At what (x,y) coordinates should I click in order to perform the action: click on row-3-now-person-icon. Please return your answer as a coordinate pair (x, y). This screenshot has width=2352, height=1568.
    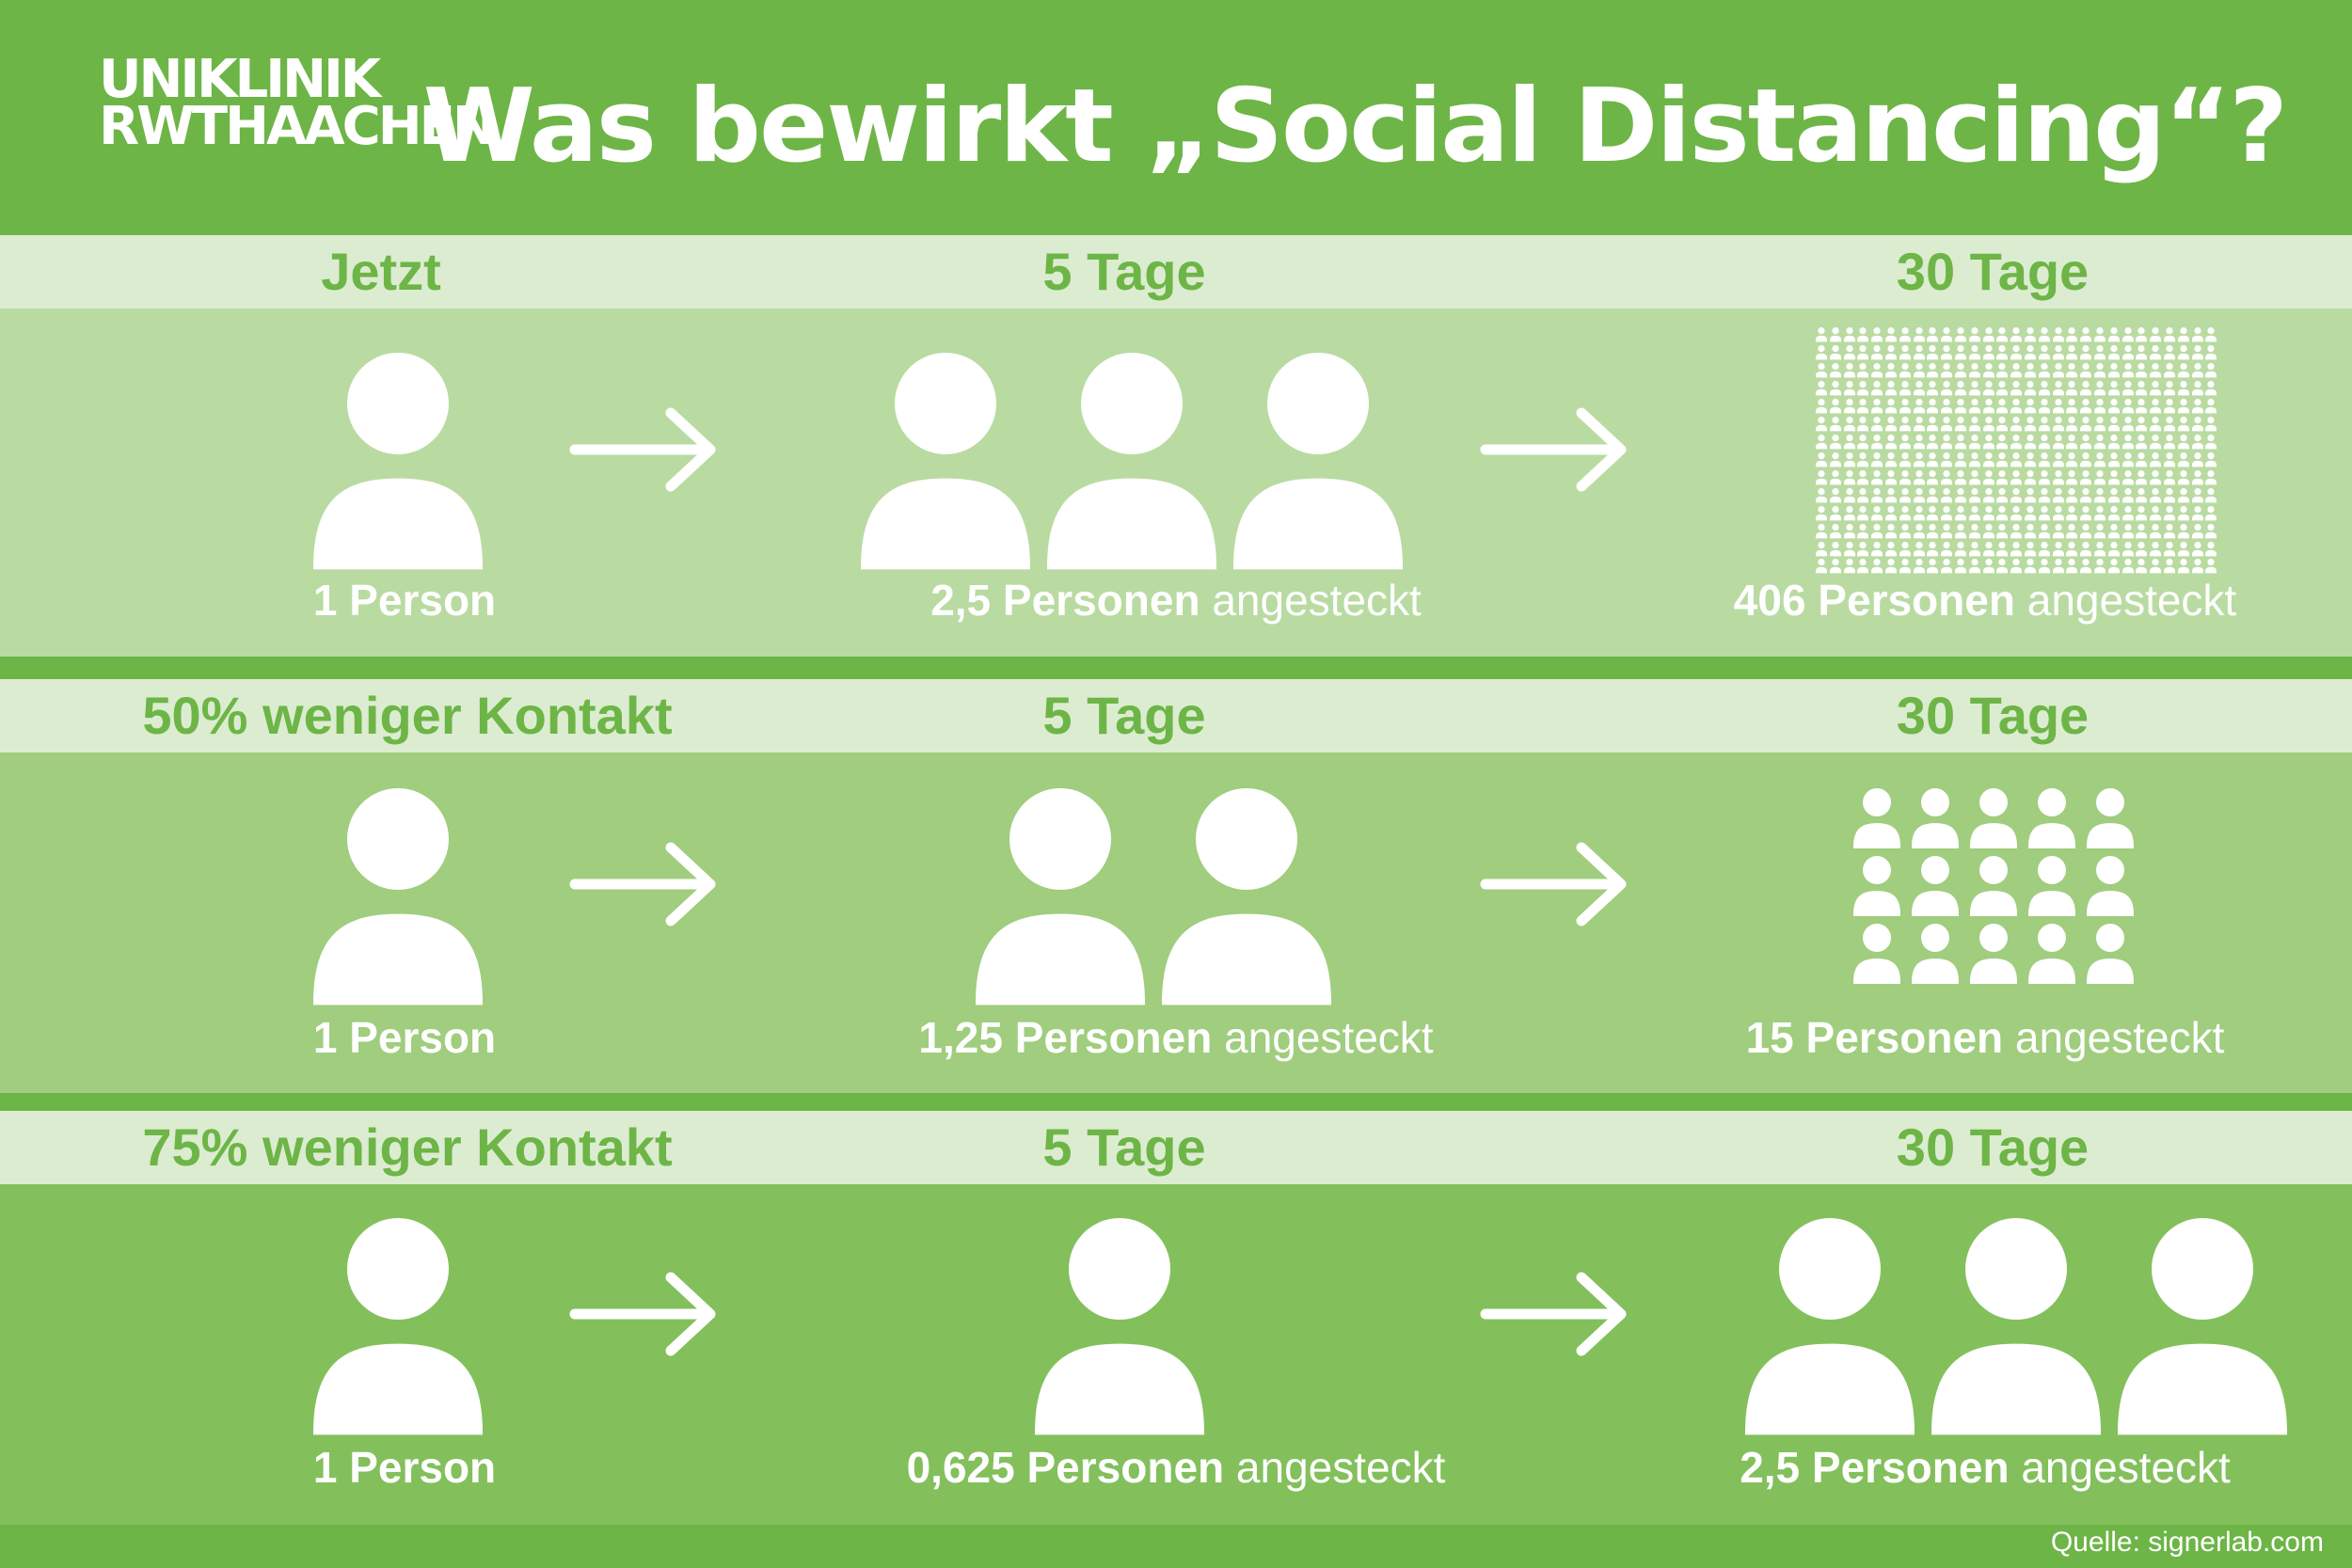
    Looking at the image, I should click on (398, 1327).